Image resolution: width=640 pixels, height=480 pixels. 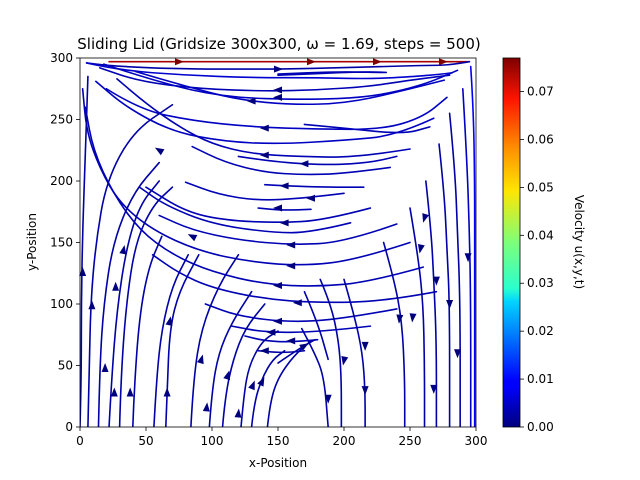 What do you see at coordinates (281, 437) in the screenshot?
I see `x-axis-ticks: 0 50 100 150 200 250 300` at bounding box center [281, 437].